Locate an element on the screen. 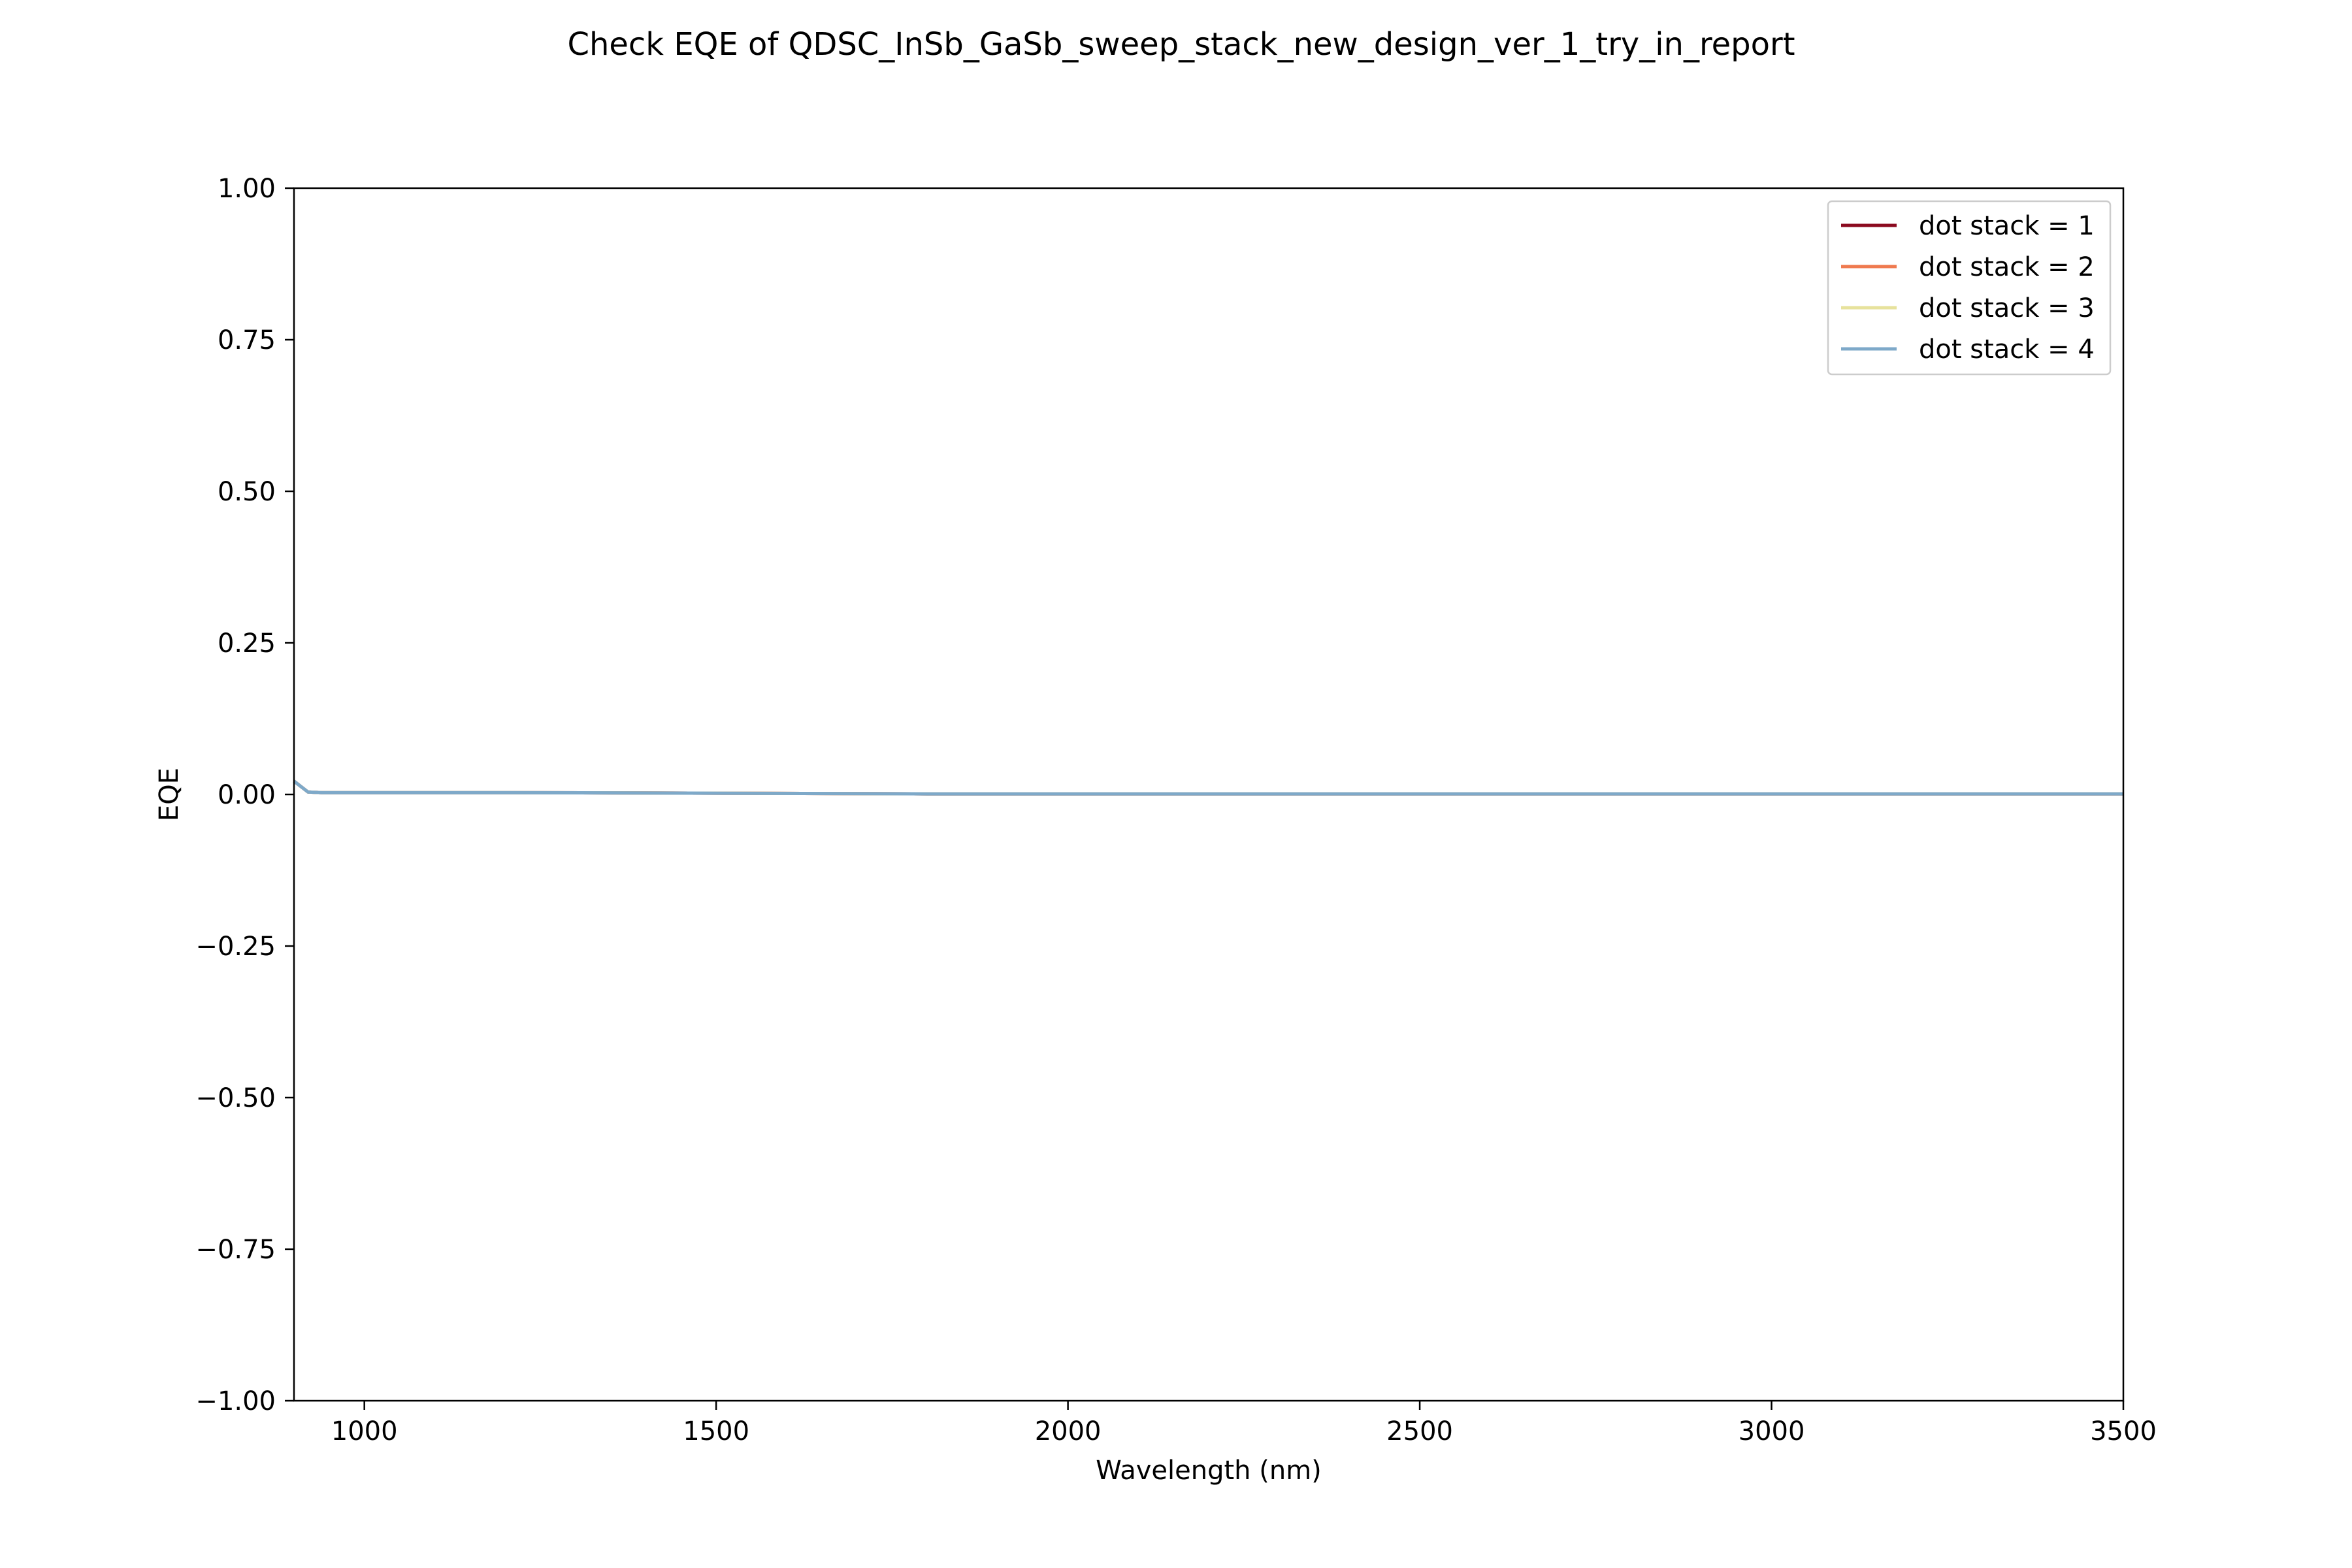  x-axis-ticks: 1000 1500 2000 2500 3000 3500 is located at coordinates (1244, 1423).